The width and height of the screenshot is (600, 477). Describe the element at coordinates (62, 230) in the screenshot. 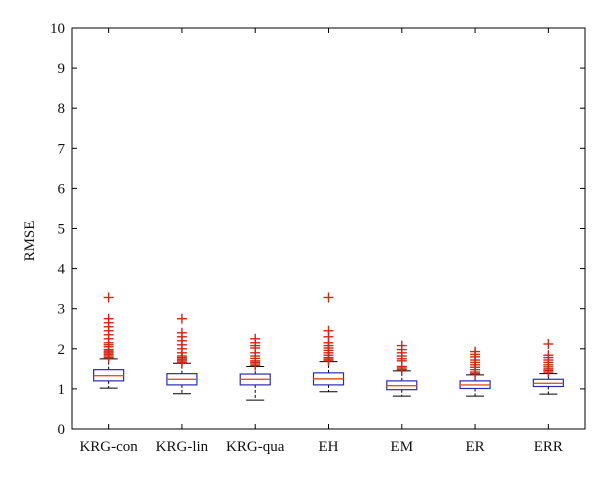

I see `y-tick-label: 5` at that location.